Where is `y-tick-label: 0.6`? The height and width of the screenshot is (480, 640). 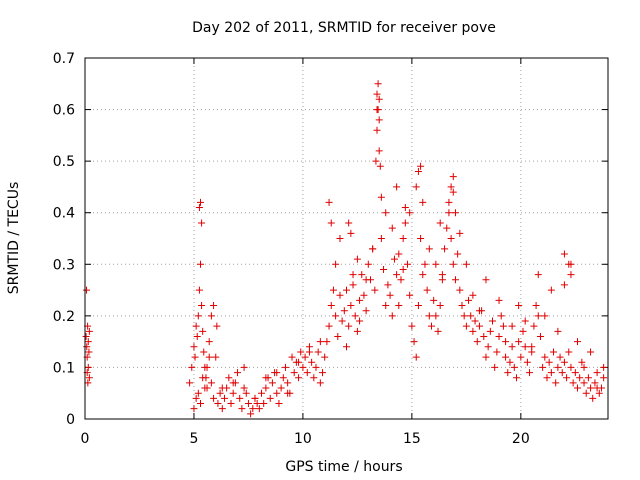 y-tick-label: 0.6 is located at coordinates (64, 111).